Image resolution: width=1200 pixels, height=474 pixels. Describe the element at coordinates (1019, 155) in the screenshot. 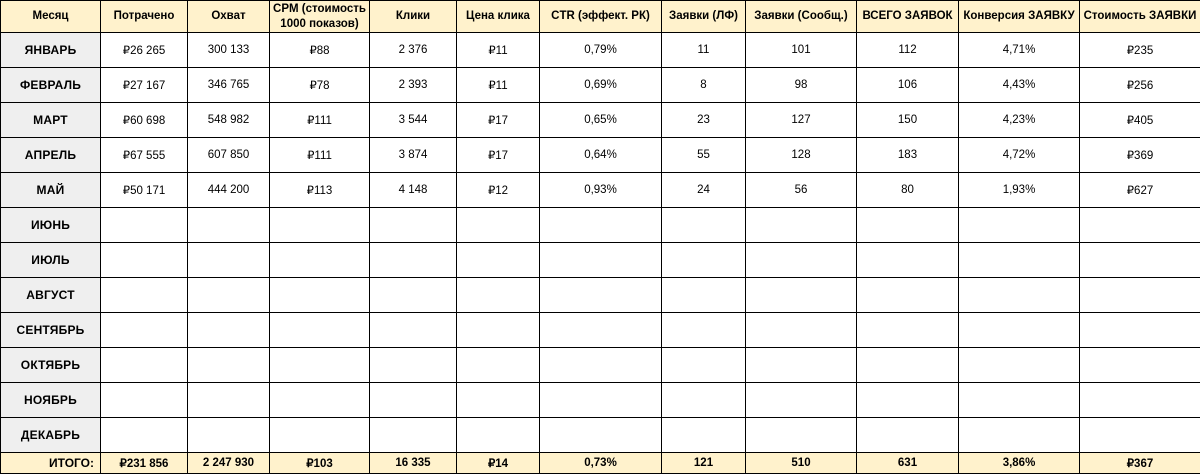

I see `data-cell: 4,72%` at that location.